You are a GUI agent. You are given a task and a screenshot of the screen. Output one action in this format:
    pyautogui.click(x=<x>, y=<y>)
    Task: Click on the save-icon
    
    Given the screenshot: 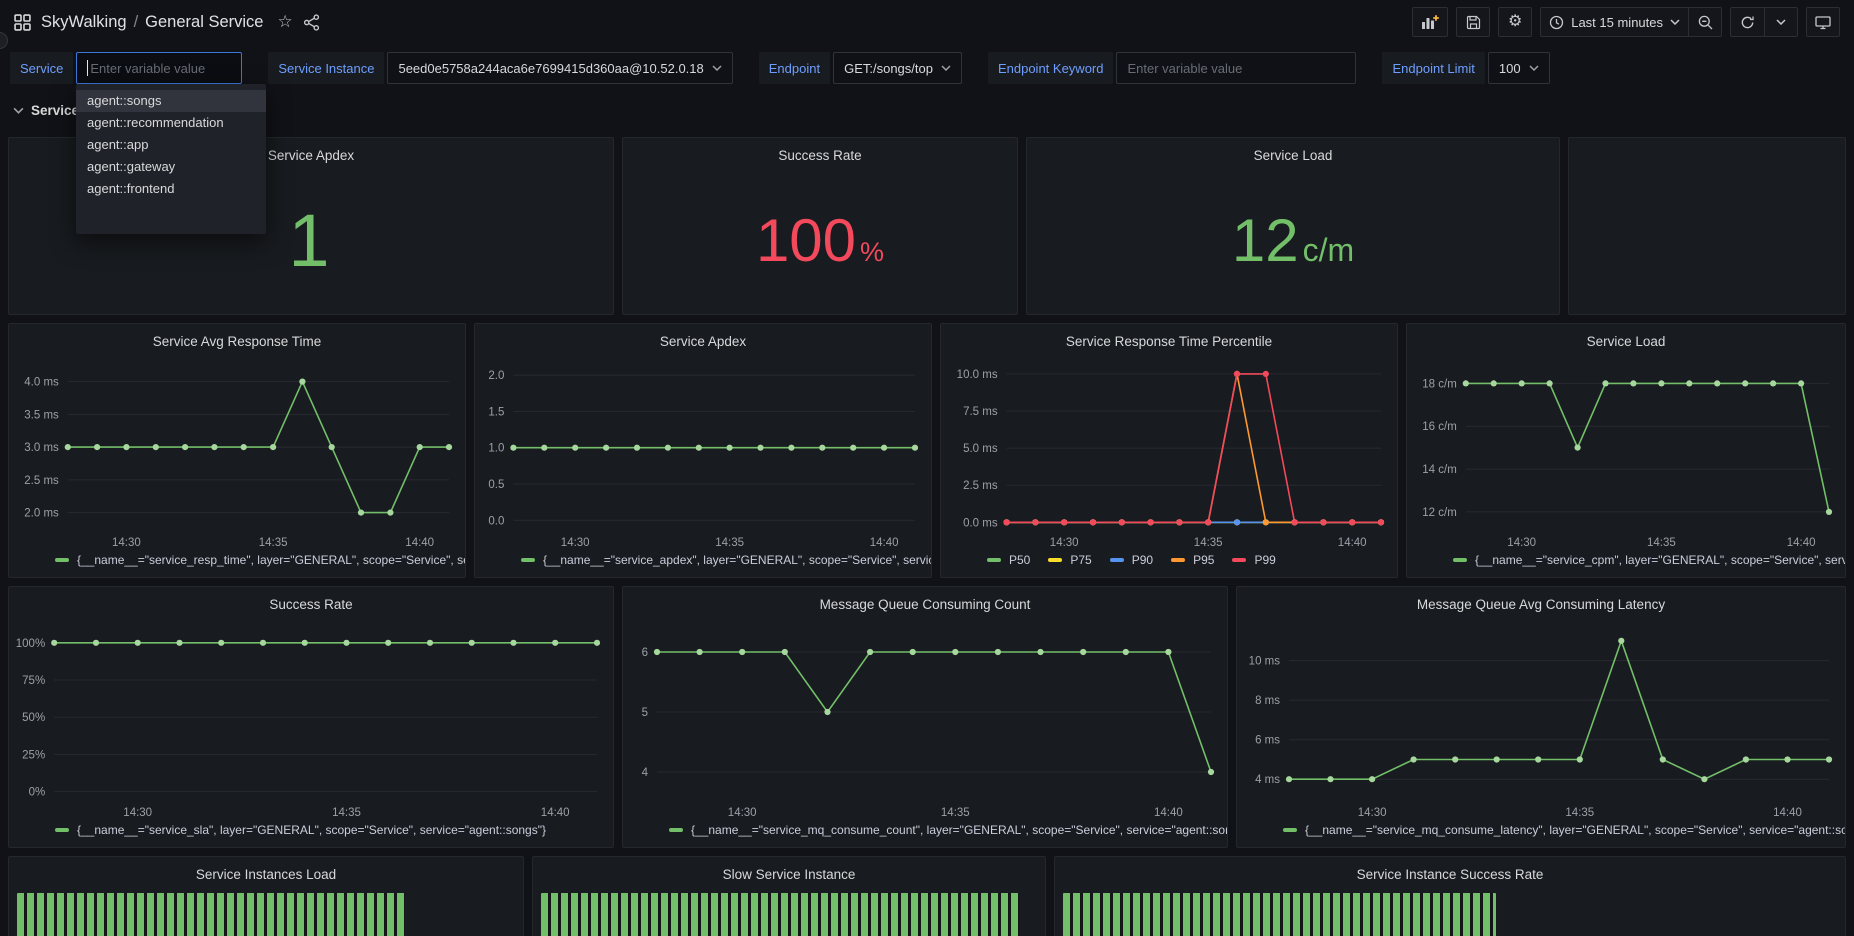 What is the action you would take?
    pyautogui.click(x=1473, y=22)
    